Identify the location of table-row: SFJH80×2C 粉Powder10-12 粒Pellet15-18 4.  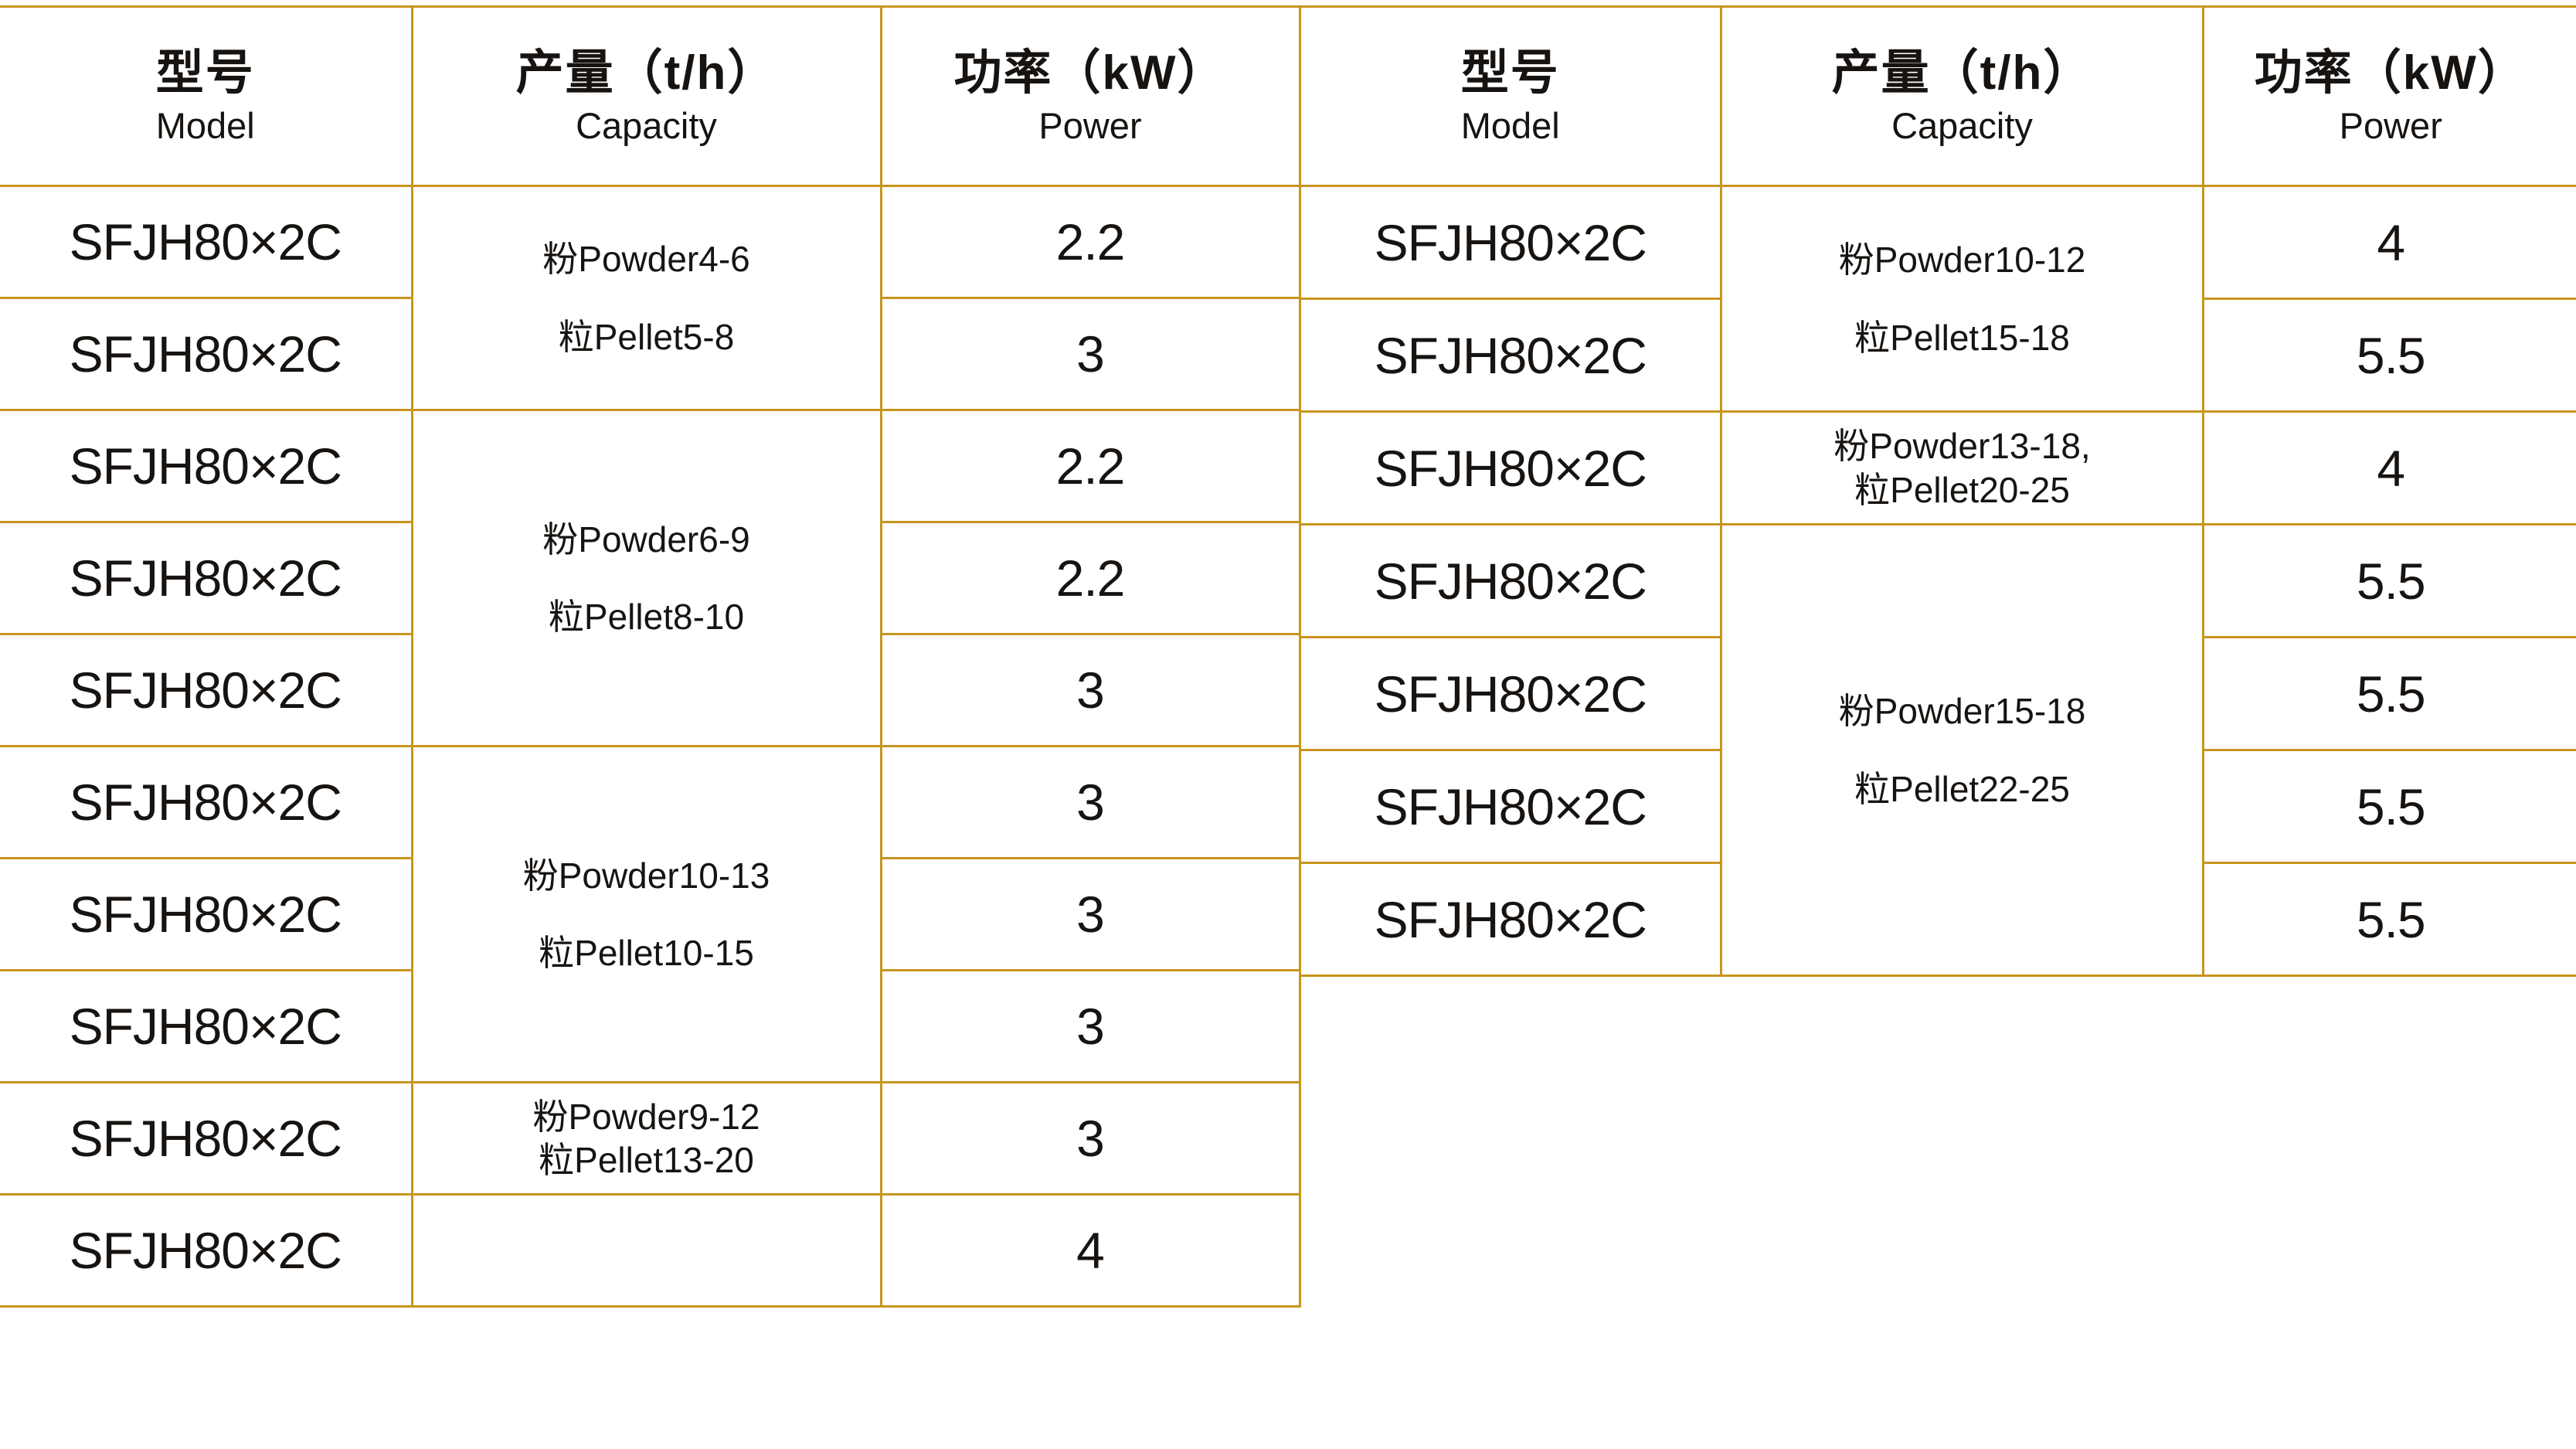
(1938, 299).